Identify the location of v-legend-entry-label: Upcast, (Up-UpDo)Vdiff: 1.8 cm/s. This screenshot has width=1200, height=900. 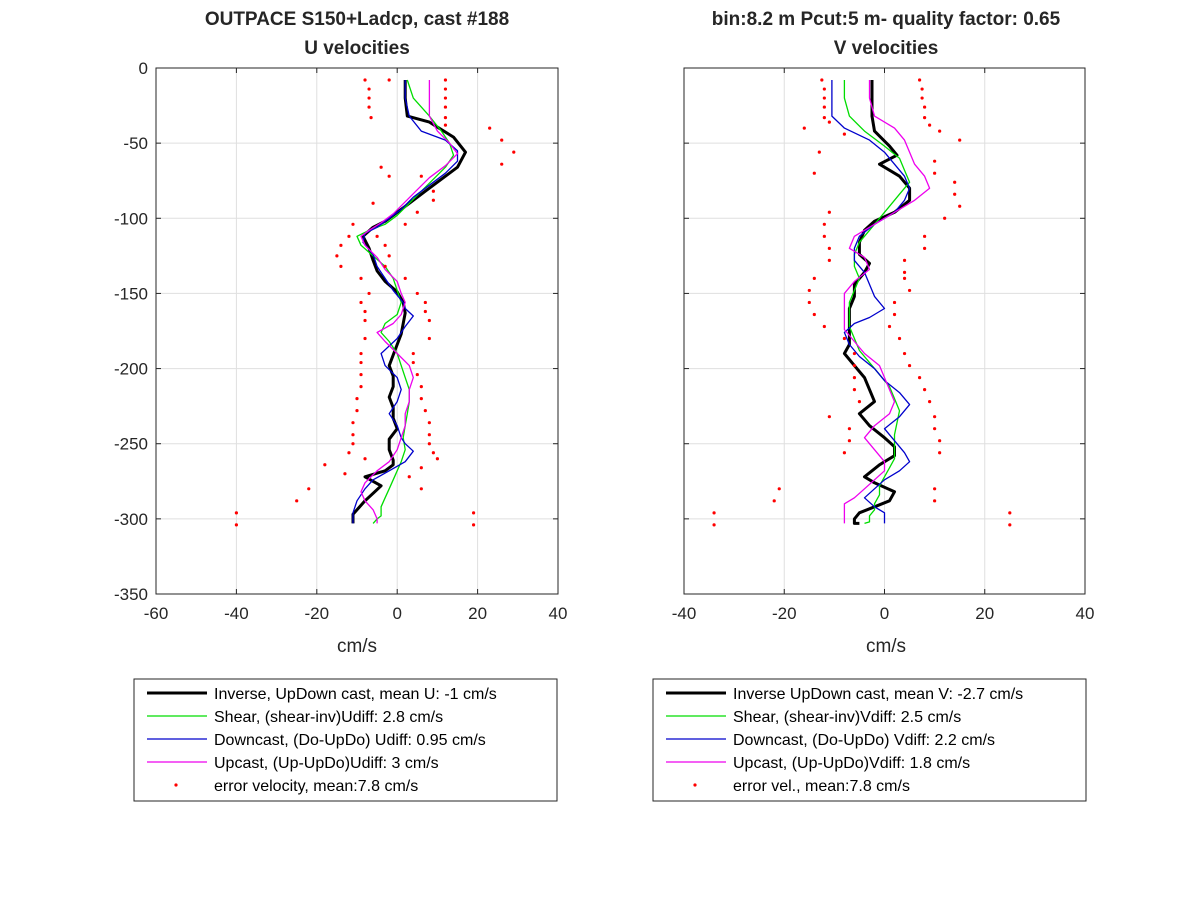
(851, 763).